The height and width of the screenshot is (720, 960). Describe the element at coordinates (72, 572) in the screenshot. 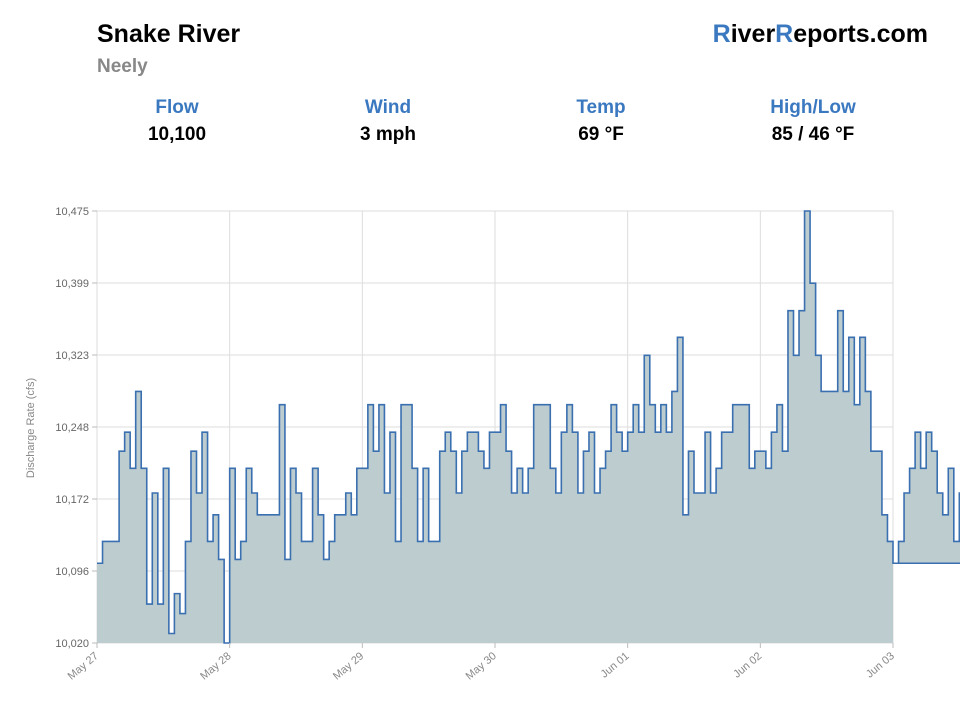

I see `y-tick-label: 10,096` at that location.